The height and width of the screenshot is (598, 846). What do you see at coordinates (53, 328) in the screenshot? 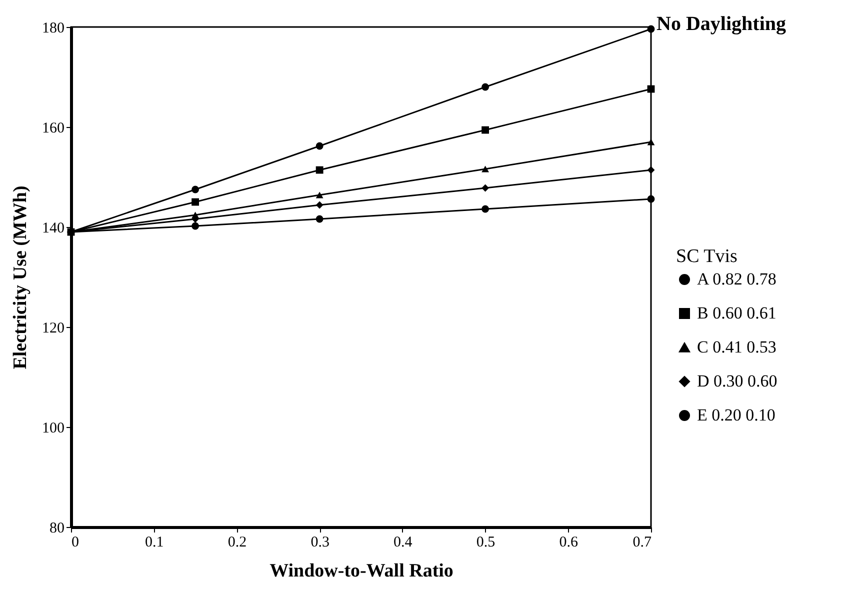
I see `y-tick-label: 120` at bounding box center [53, 328].